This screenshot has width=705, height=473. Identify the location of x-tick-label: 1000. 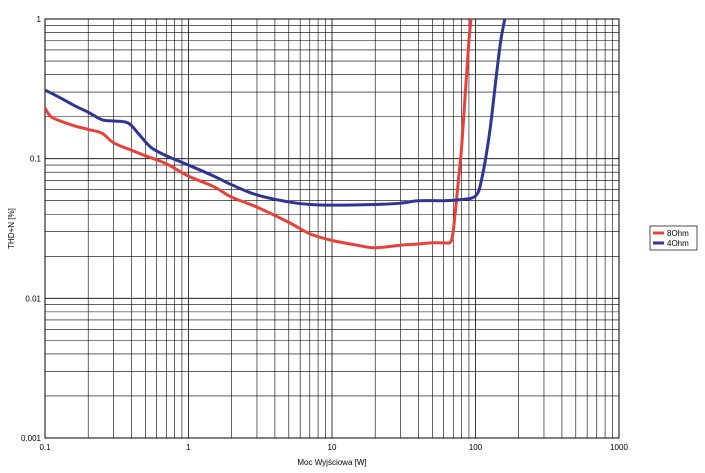
(619, 447).